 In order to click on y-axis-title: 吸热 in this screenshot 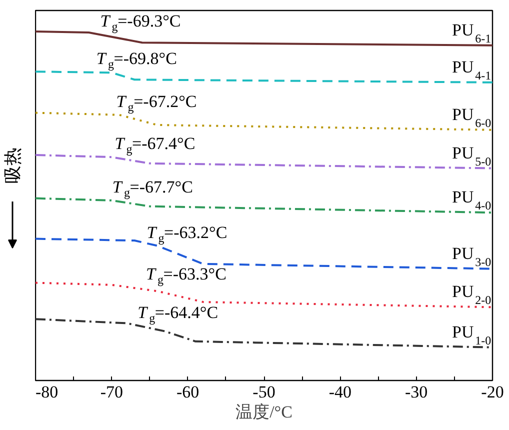, I will do `click(12, 165)`.